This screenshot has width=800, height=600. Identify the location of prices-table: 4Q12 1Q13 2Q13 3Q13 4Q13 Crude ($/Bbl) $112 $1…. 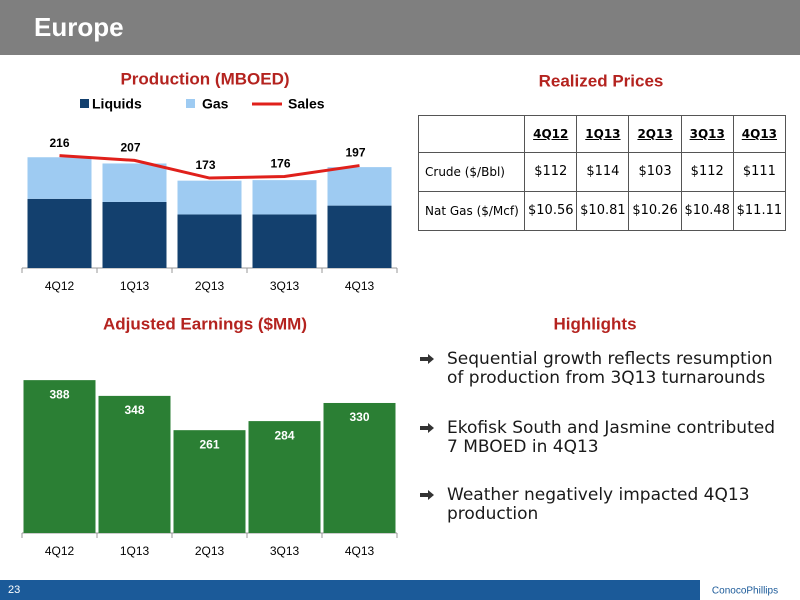
(602, 173).